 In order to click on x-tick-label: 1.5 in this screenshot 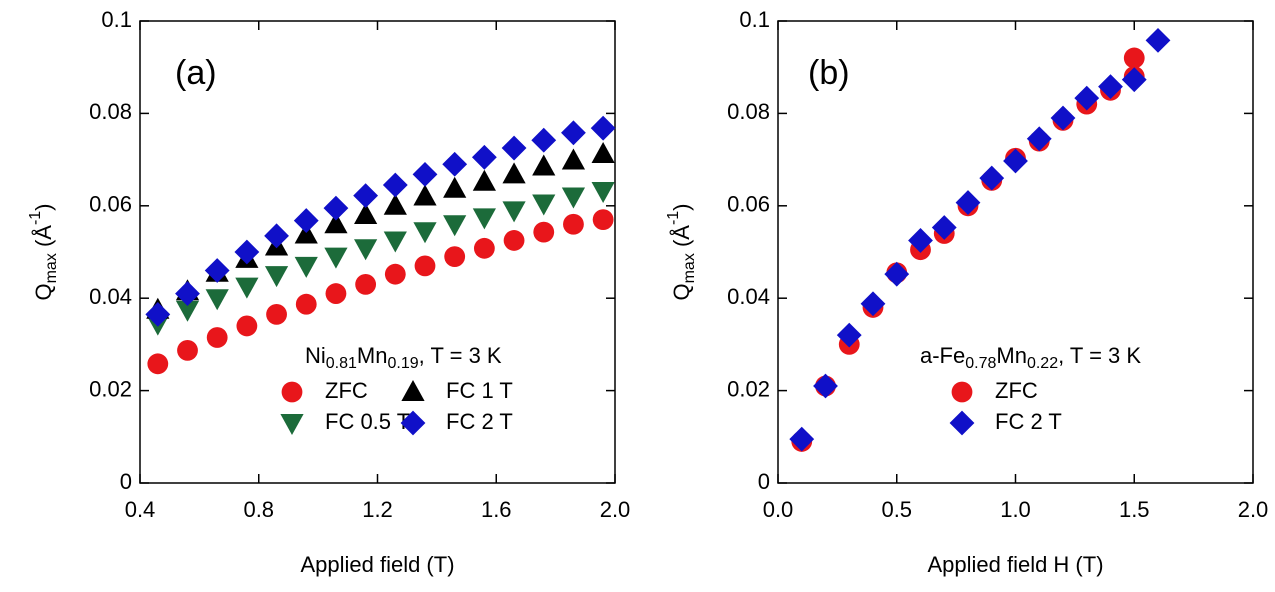, I will do `click(1134, 509)`.